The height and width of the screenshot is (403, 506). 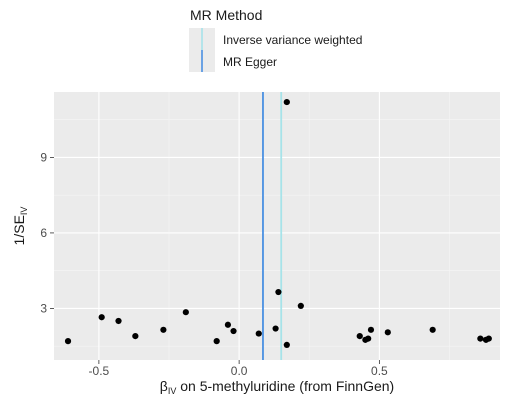 What do you see at coordinates (250, 62) in the screenshot?
I see `legend-label-mr-egger: MR Egger` at bounding box center [250, 62].